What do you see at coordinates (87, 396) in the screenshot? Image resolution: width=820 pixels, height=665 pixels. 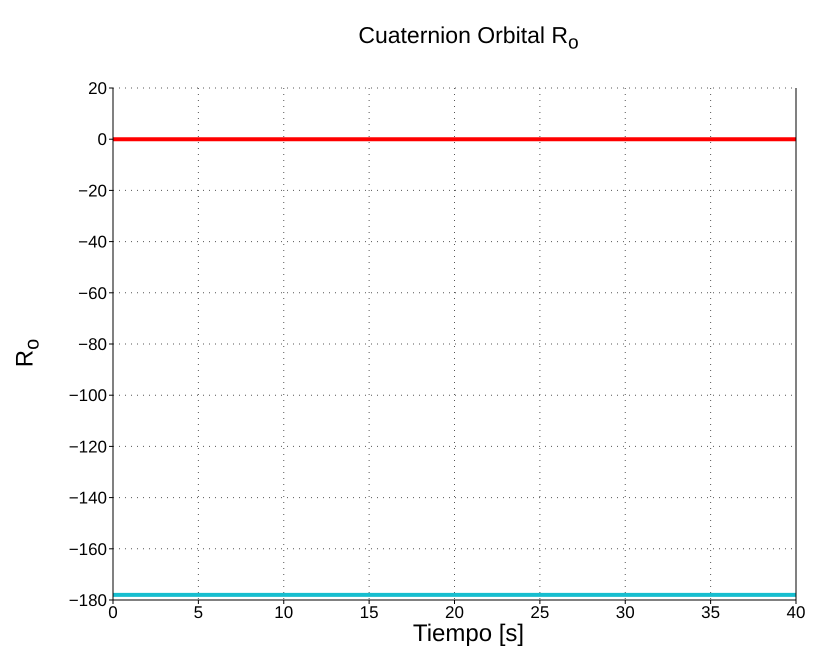 I see `y-tick-label: −100` at bounding box center [87, 396].